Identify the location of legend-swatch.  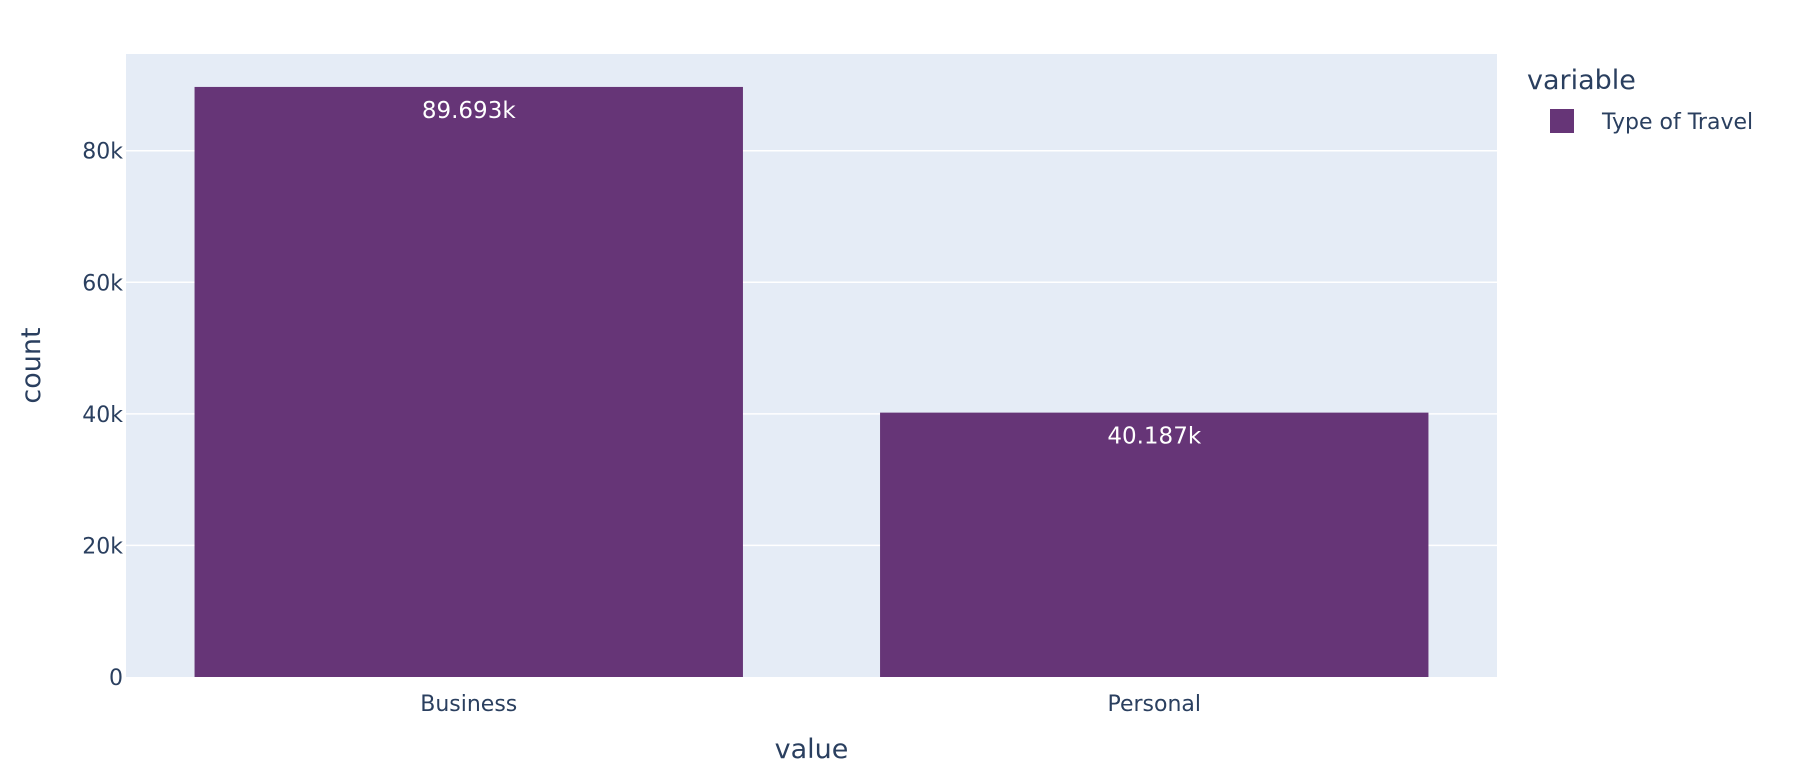
(1562, 121).